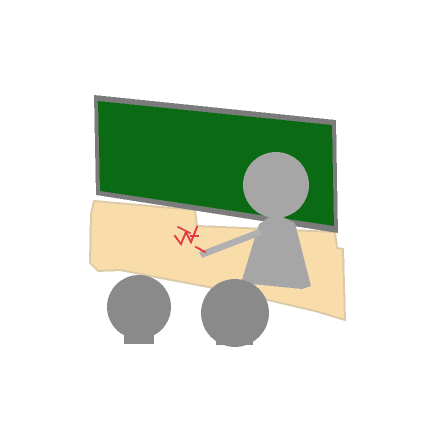 This screenshot has width=432, height=432. Describe the element at coordinates (230, 243) in the screenshot. I see `pointer-stick` at that location.